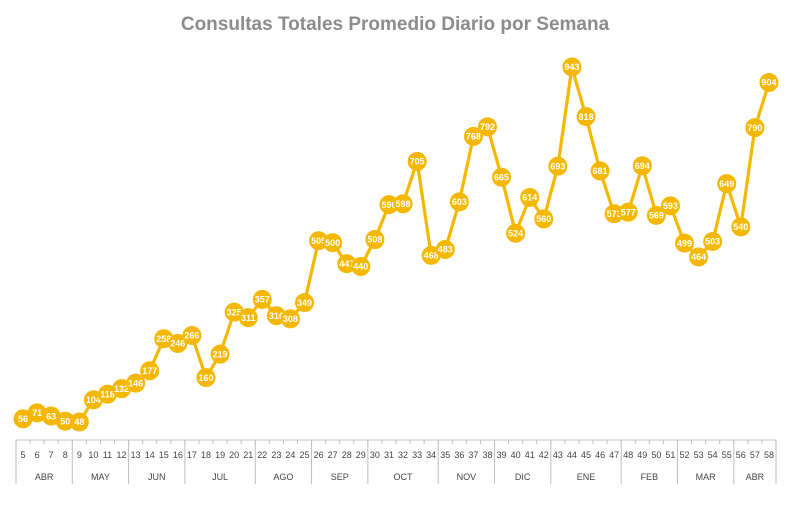 The image size is (790, 519). What do you see at coordinates (305, 455) in the screenshot?
I see `x-tick-label: 25` at bounding box center [305, 455].